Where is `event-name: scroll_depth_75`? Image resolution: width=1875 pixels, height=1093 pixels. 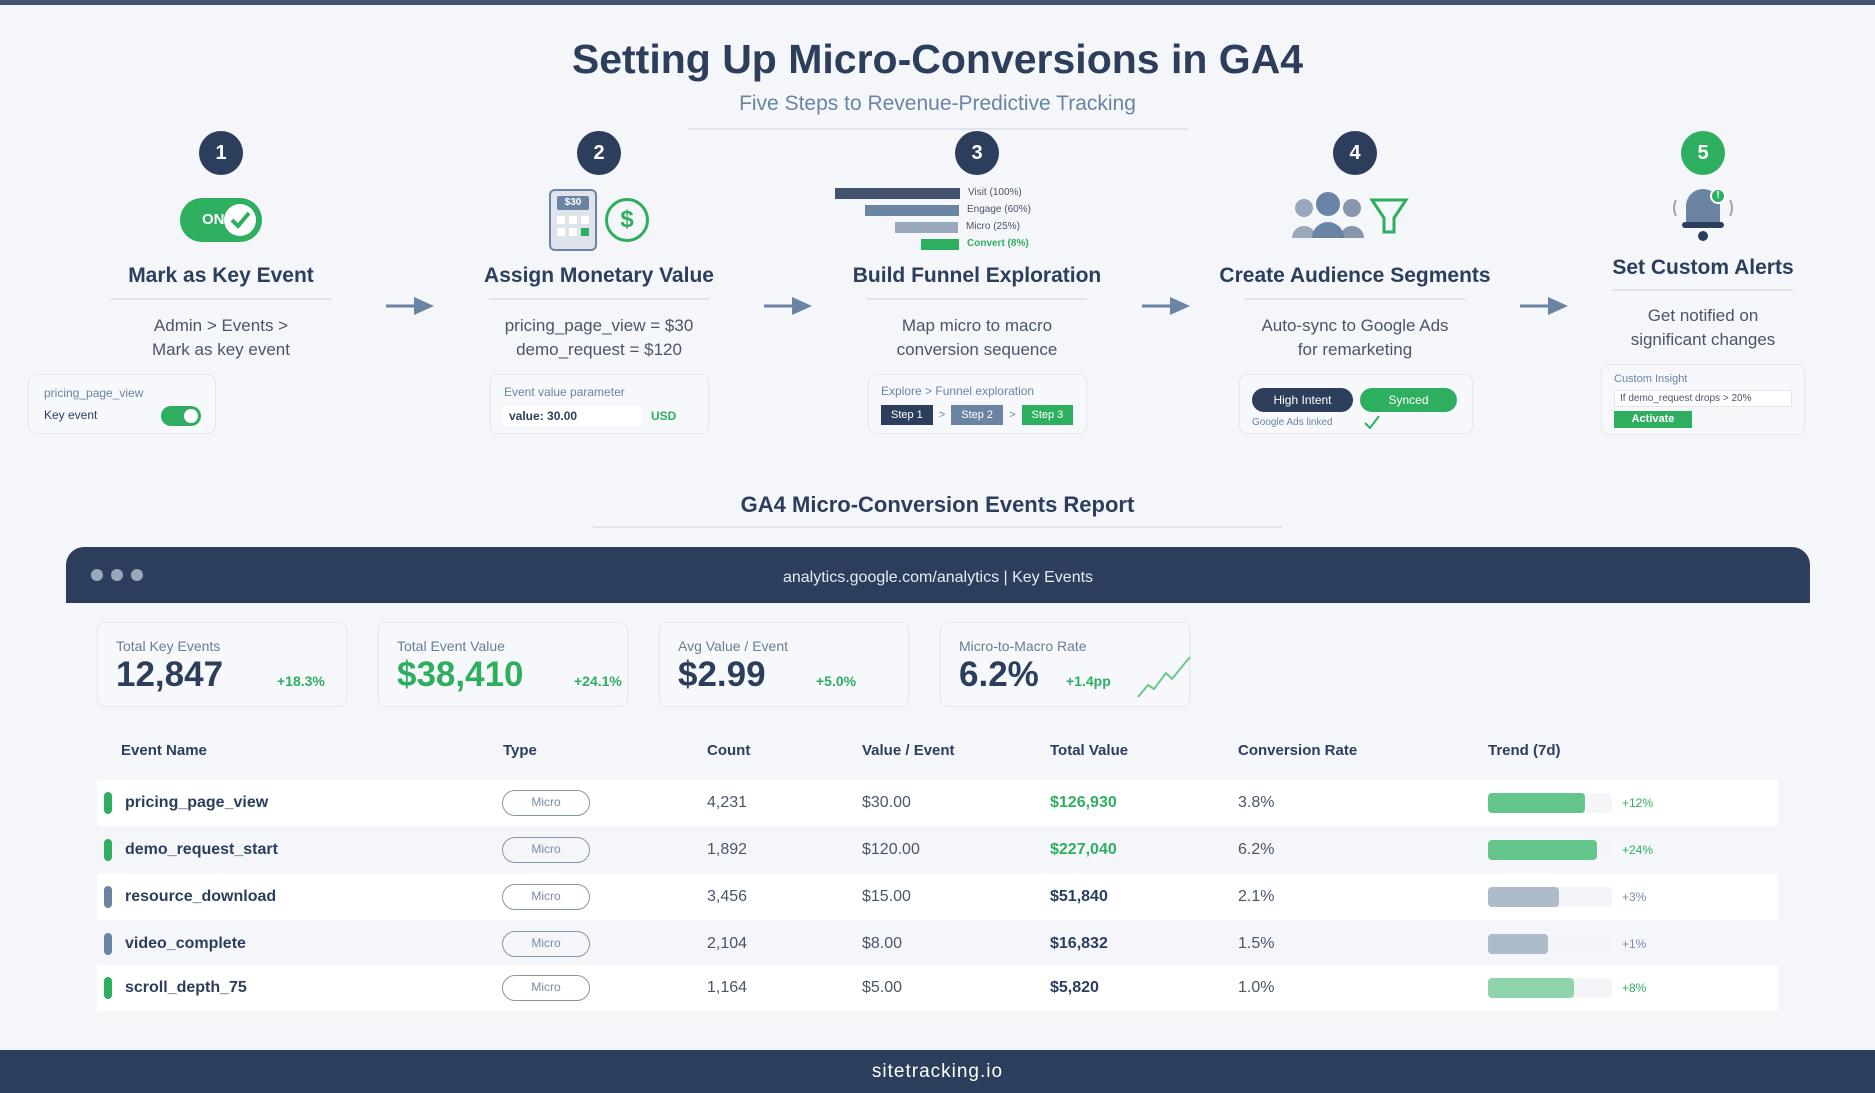 event-name: scroll_depth_75 is located at coordinates (186, 987).